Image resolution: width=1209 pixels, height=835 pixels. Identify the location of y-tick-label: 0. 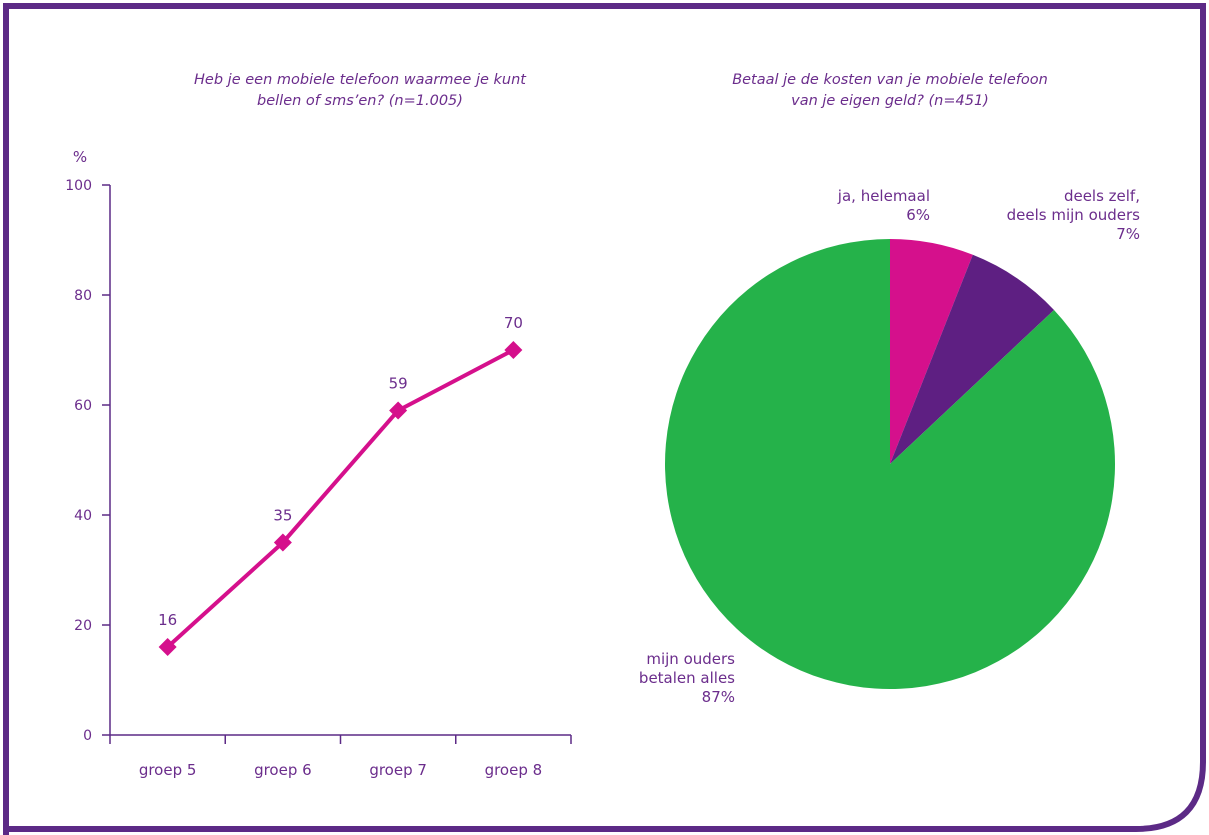
(87, 736).